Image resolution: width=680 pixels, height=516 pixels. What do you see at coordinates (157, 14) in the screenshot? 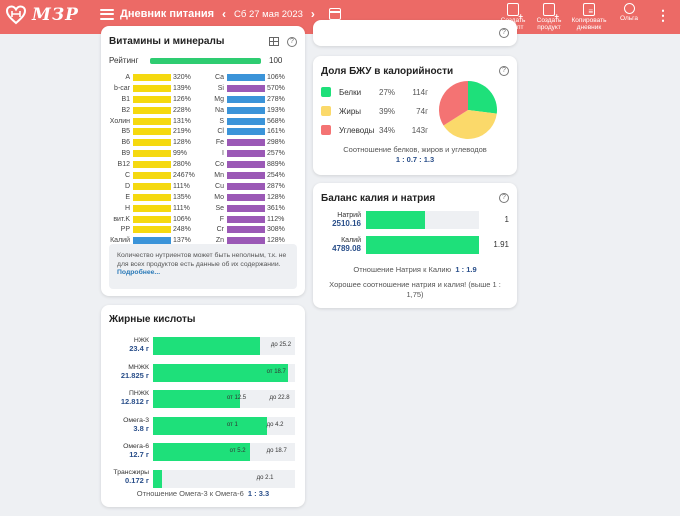
I see `main-menu-button: Дневник питания` at bounding box center [157, 14].